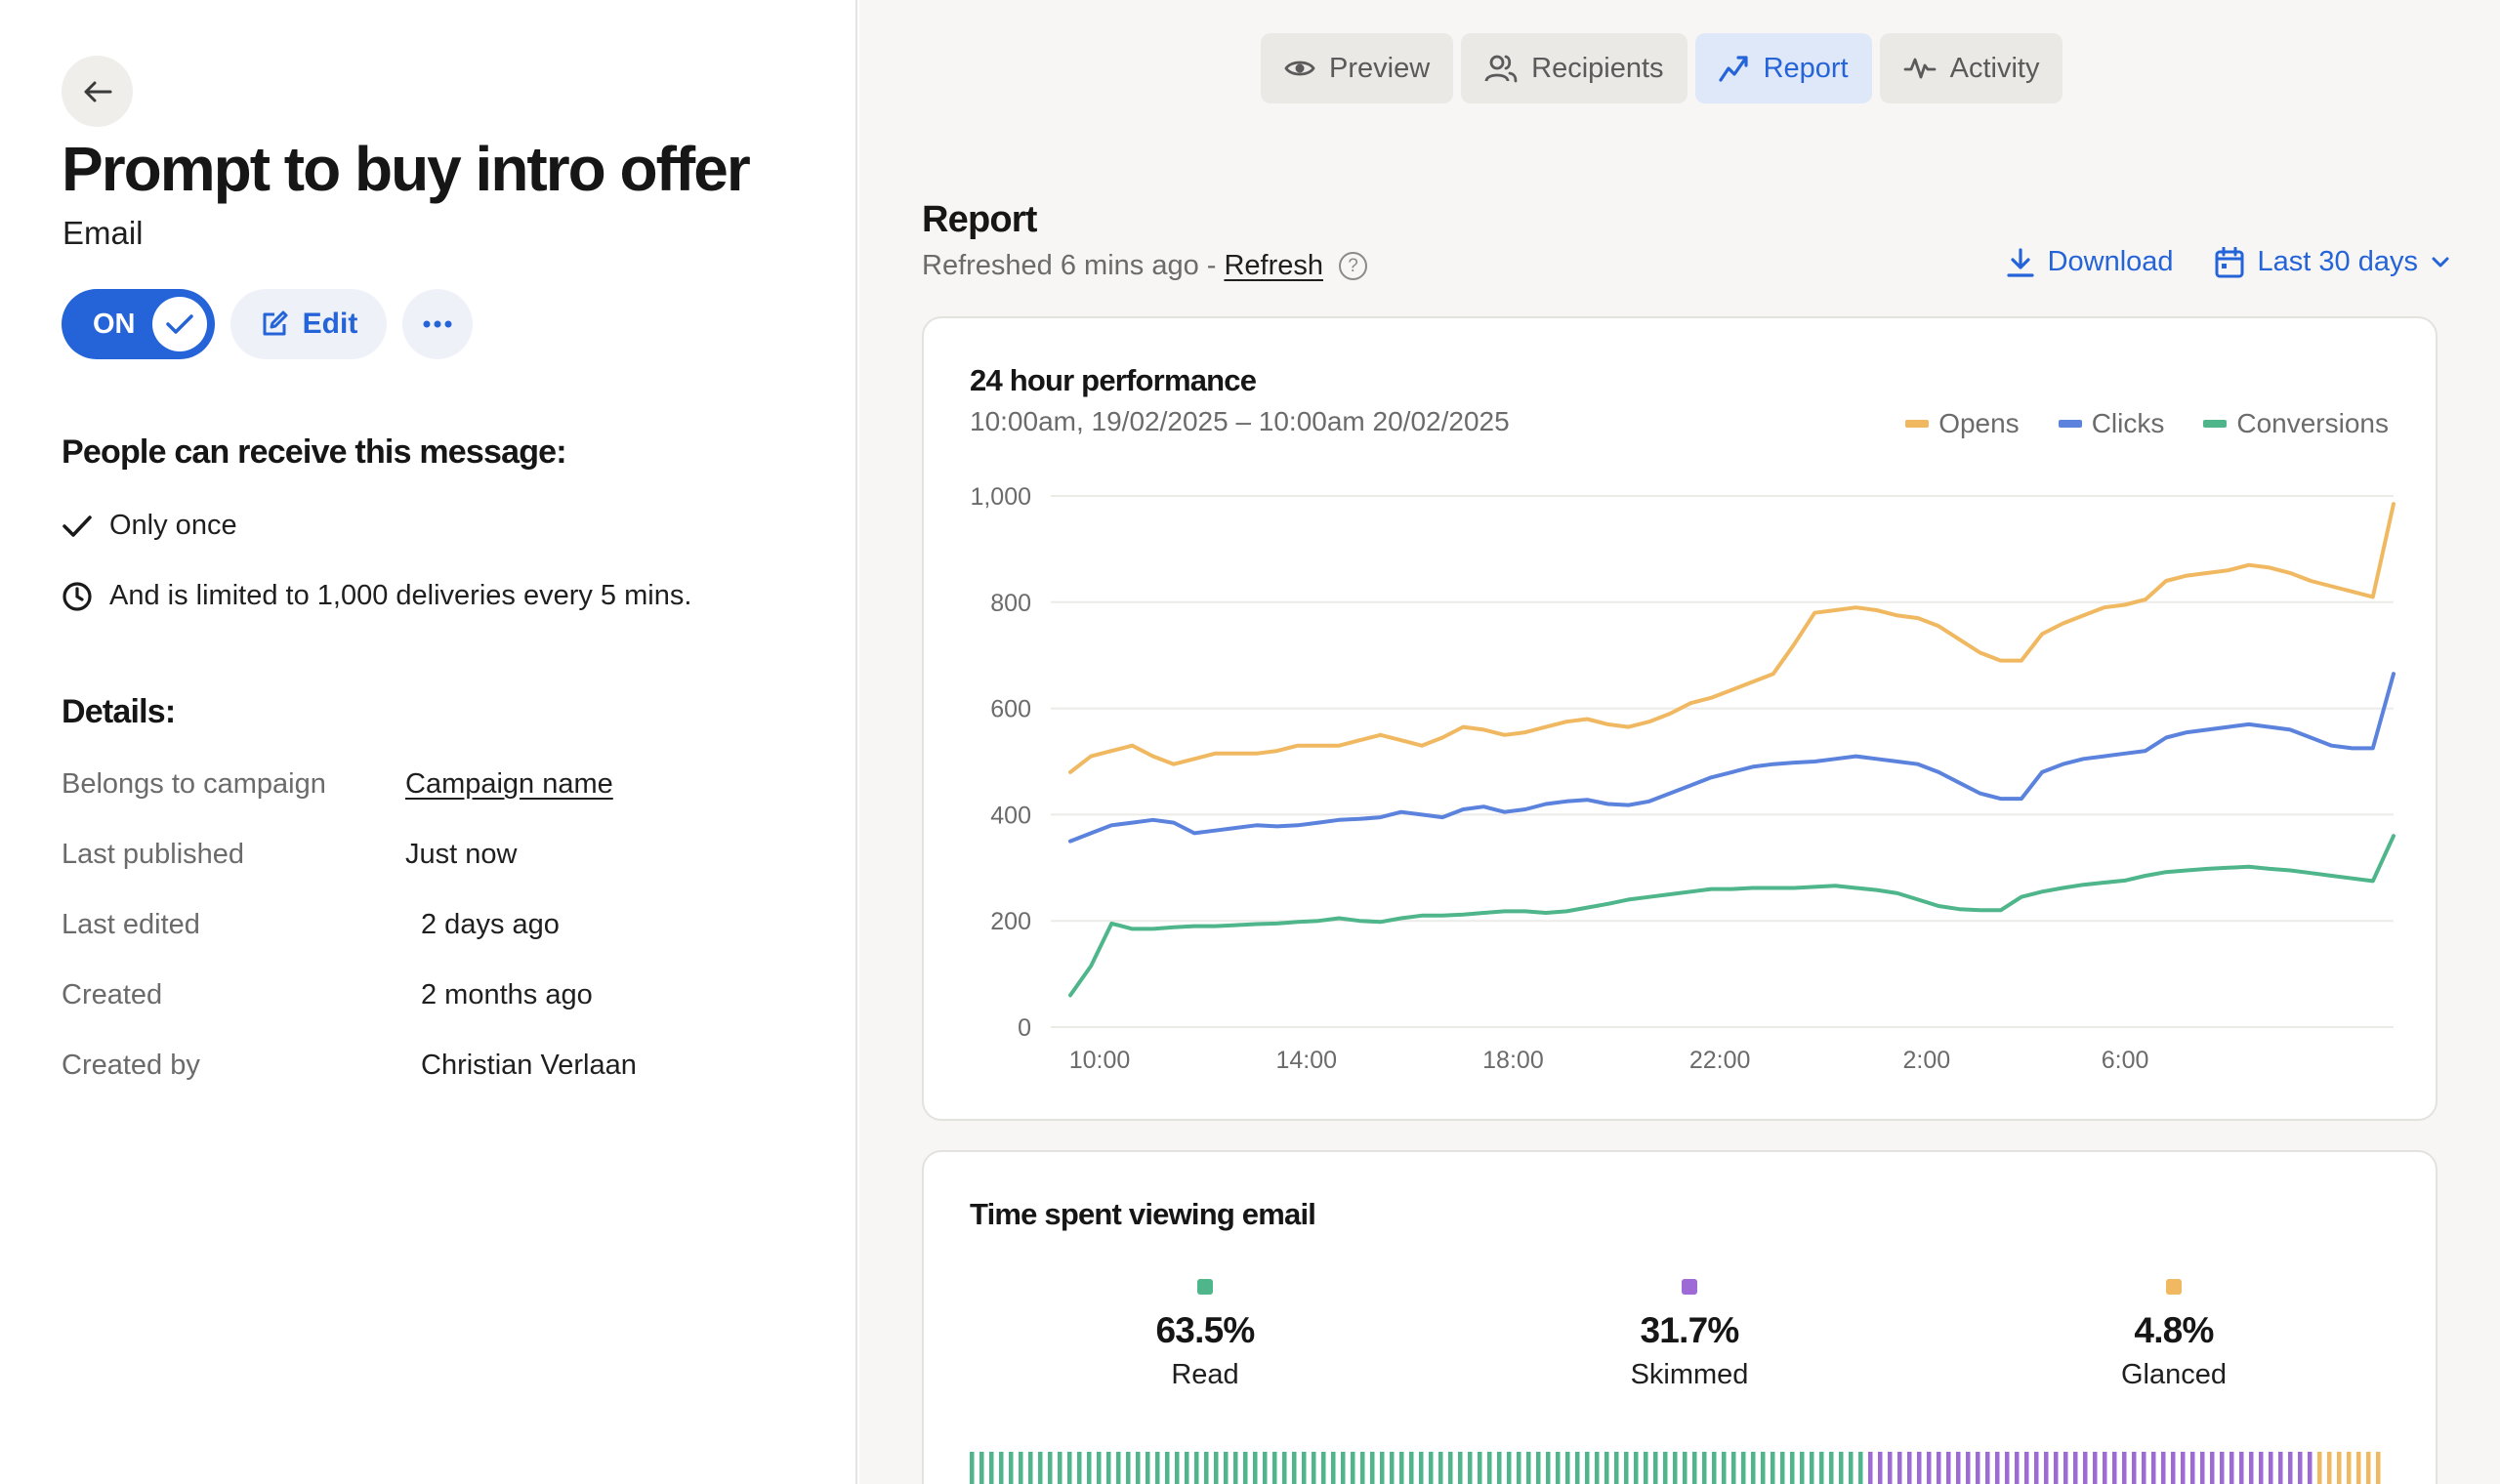  Describe the element at coordinates (1273, 266) in the screenshot. I see `refresh-link: Refresh` at that location.